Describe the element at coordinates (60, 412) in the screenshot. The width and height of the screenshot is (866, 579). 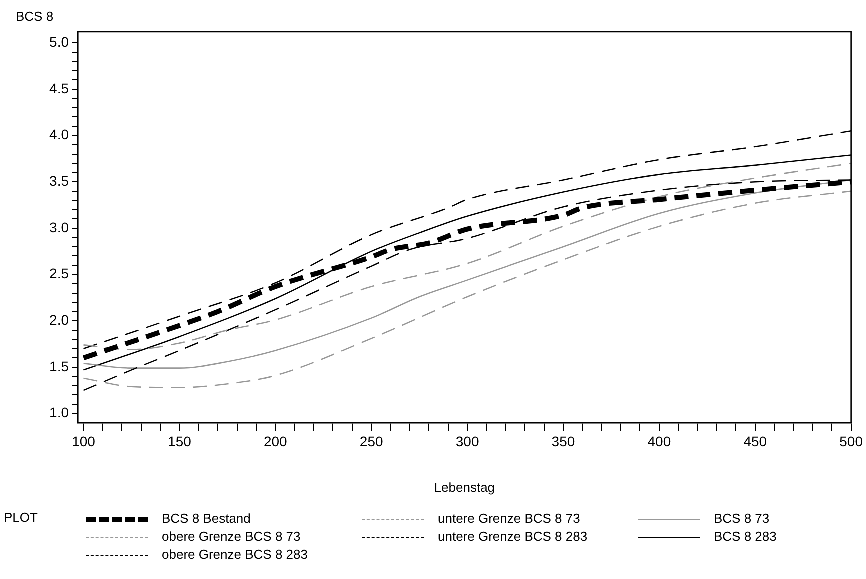
I see `y-tick-label: 1.0` at that location.